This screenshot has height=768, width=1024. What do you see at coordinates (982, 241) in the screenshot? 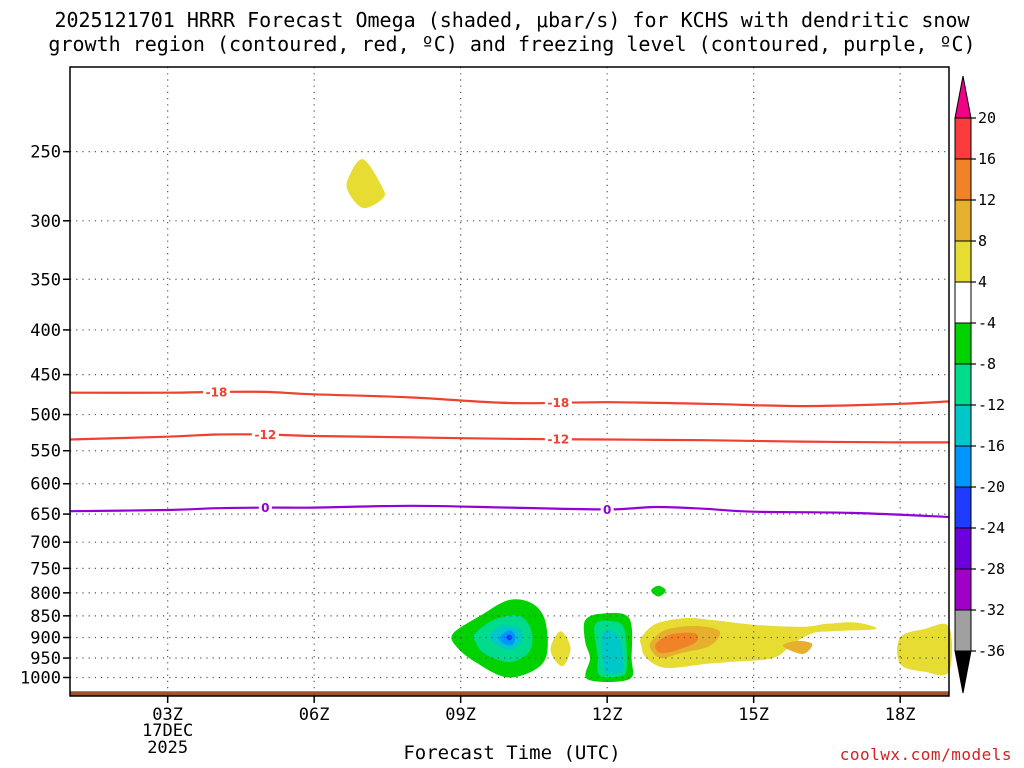
I see `colorbar-label-3: 8` at bounding box center [982, 241].